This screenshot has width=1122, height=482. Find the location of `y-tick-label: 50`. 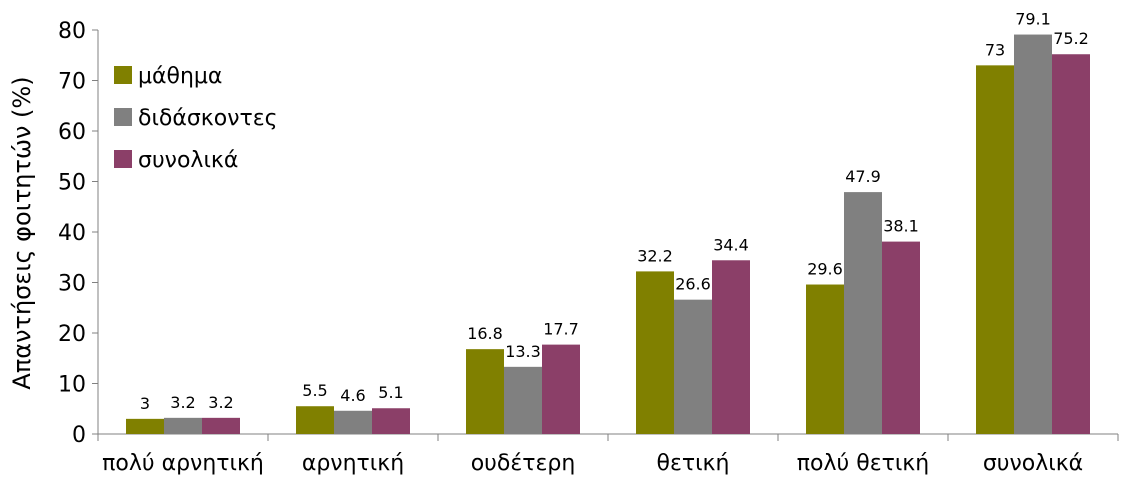

y-tick-label: 50 is located at coordinates (72, 183).